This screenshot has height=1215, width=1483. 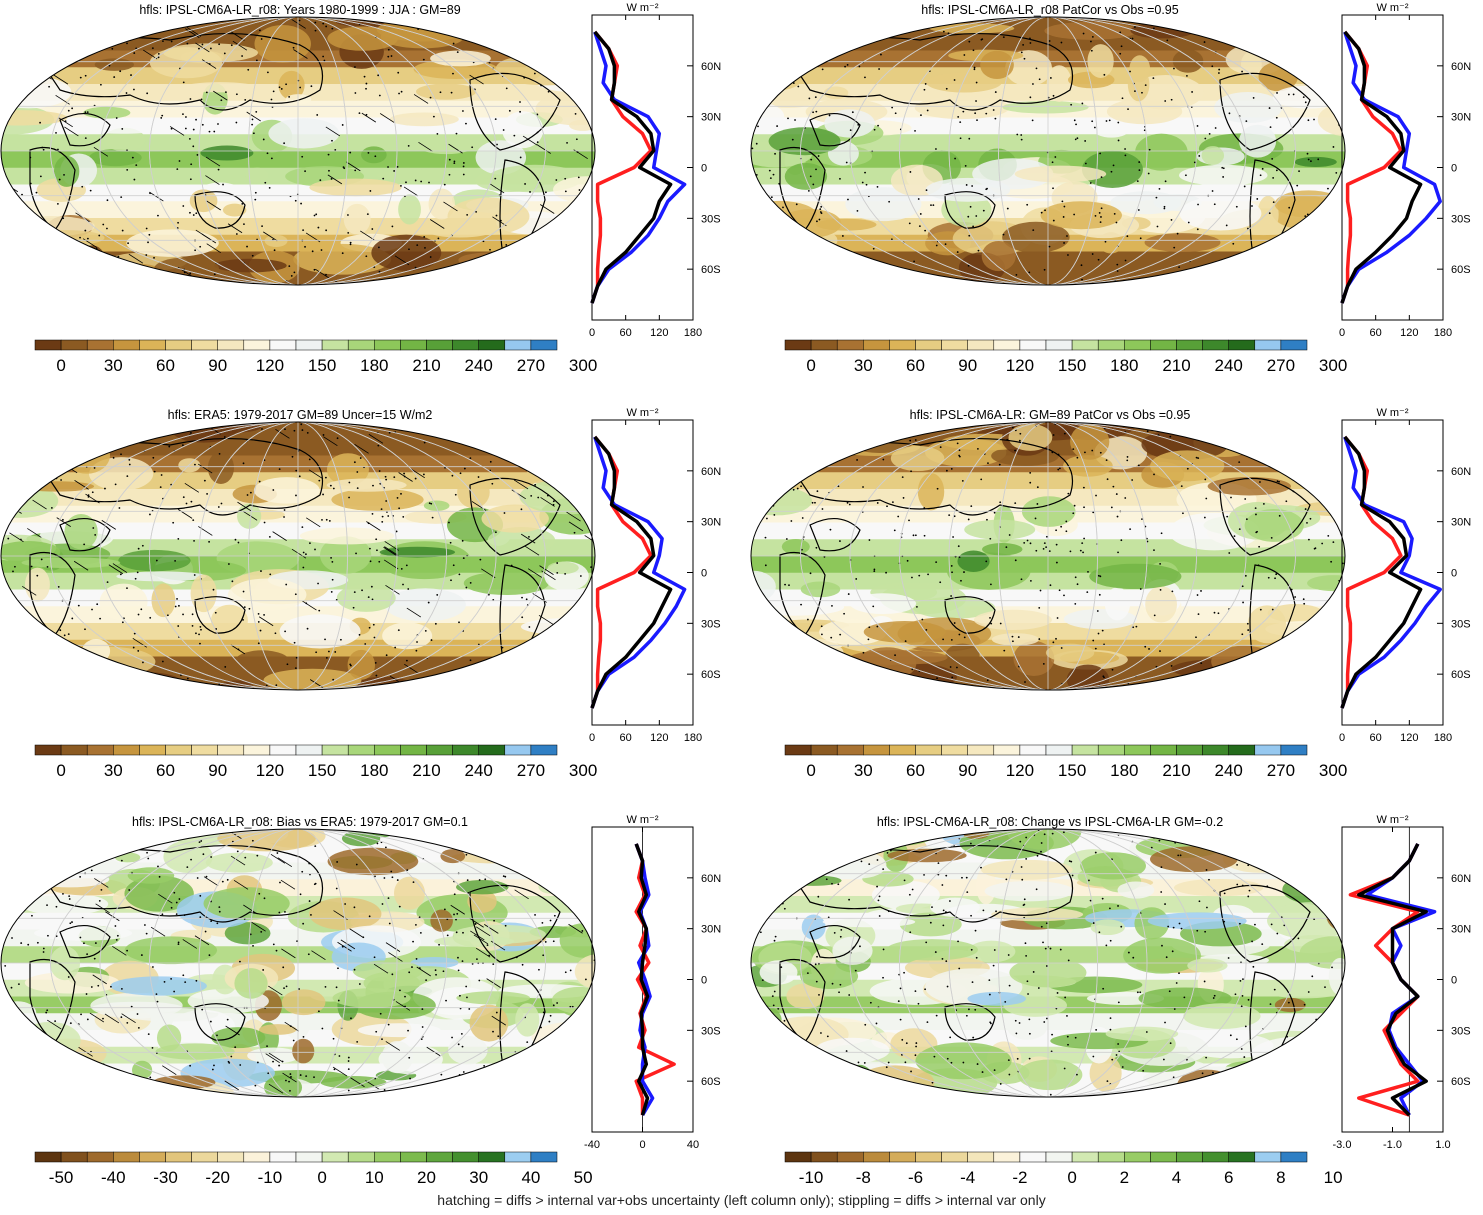 What do you see at coordinates (1228, 1177) in the screenshot?
I see `colorbar-label: 6` at bounding box center [1228, 1177].